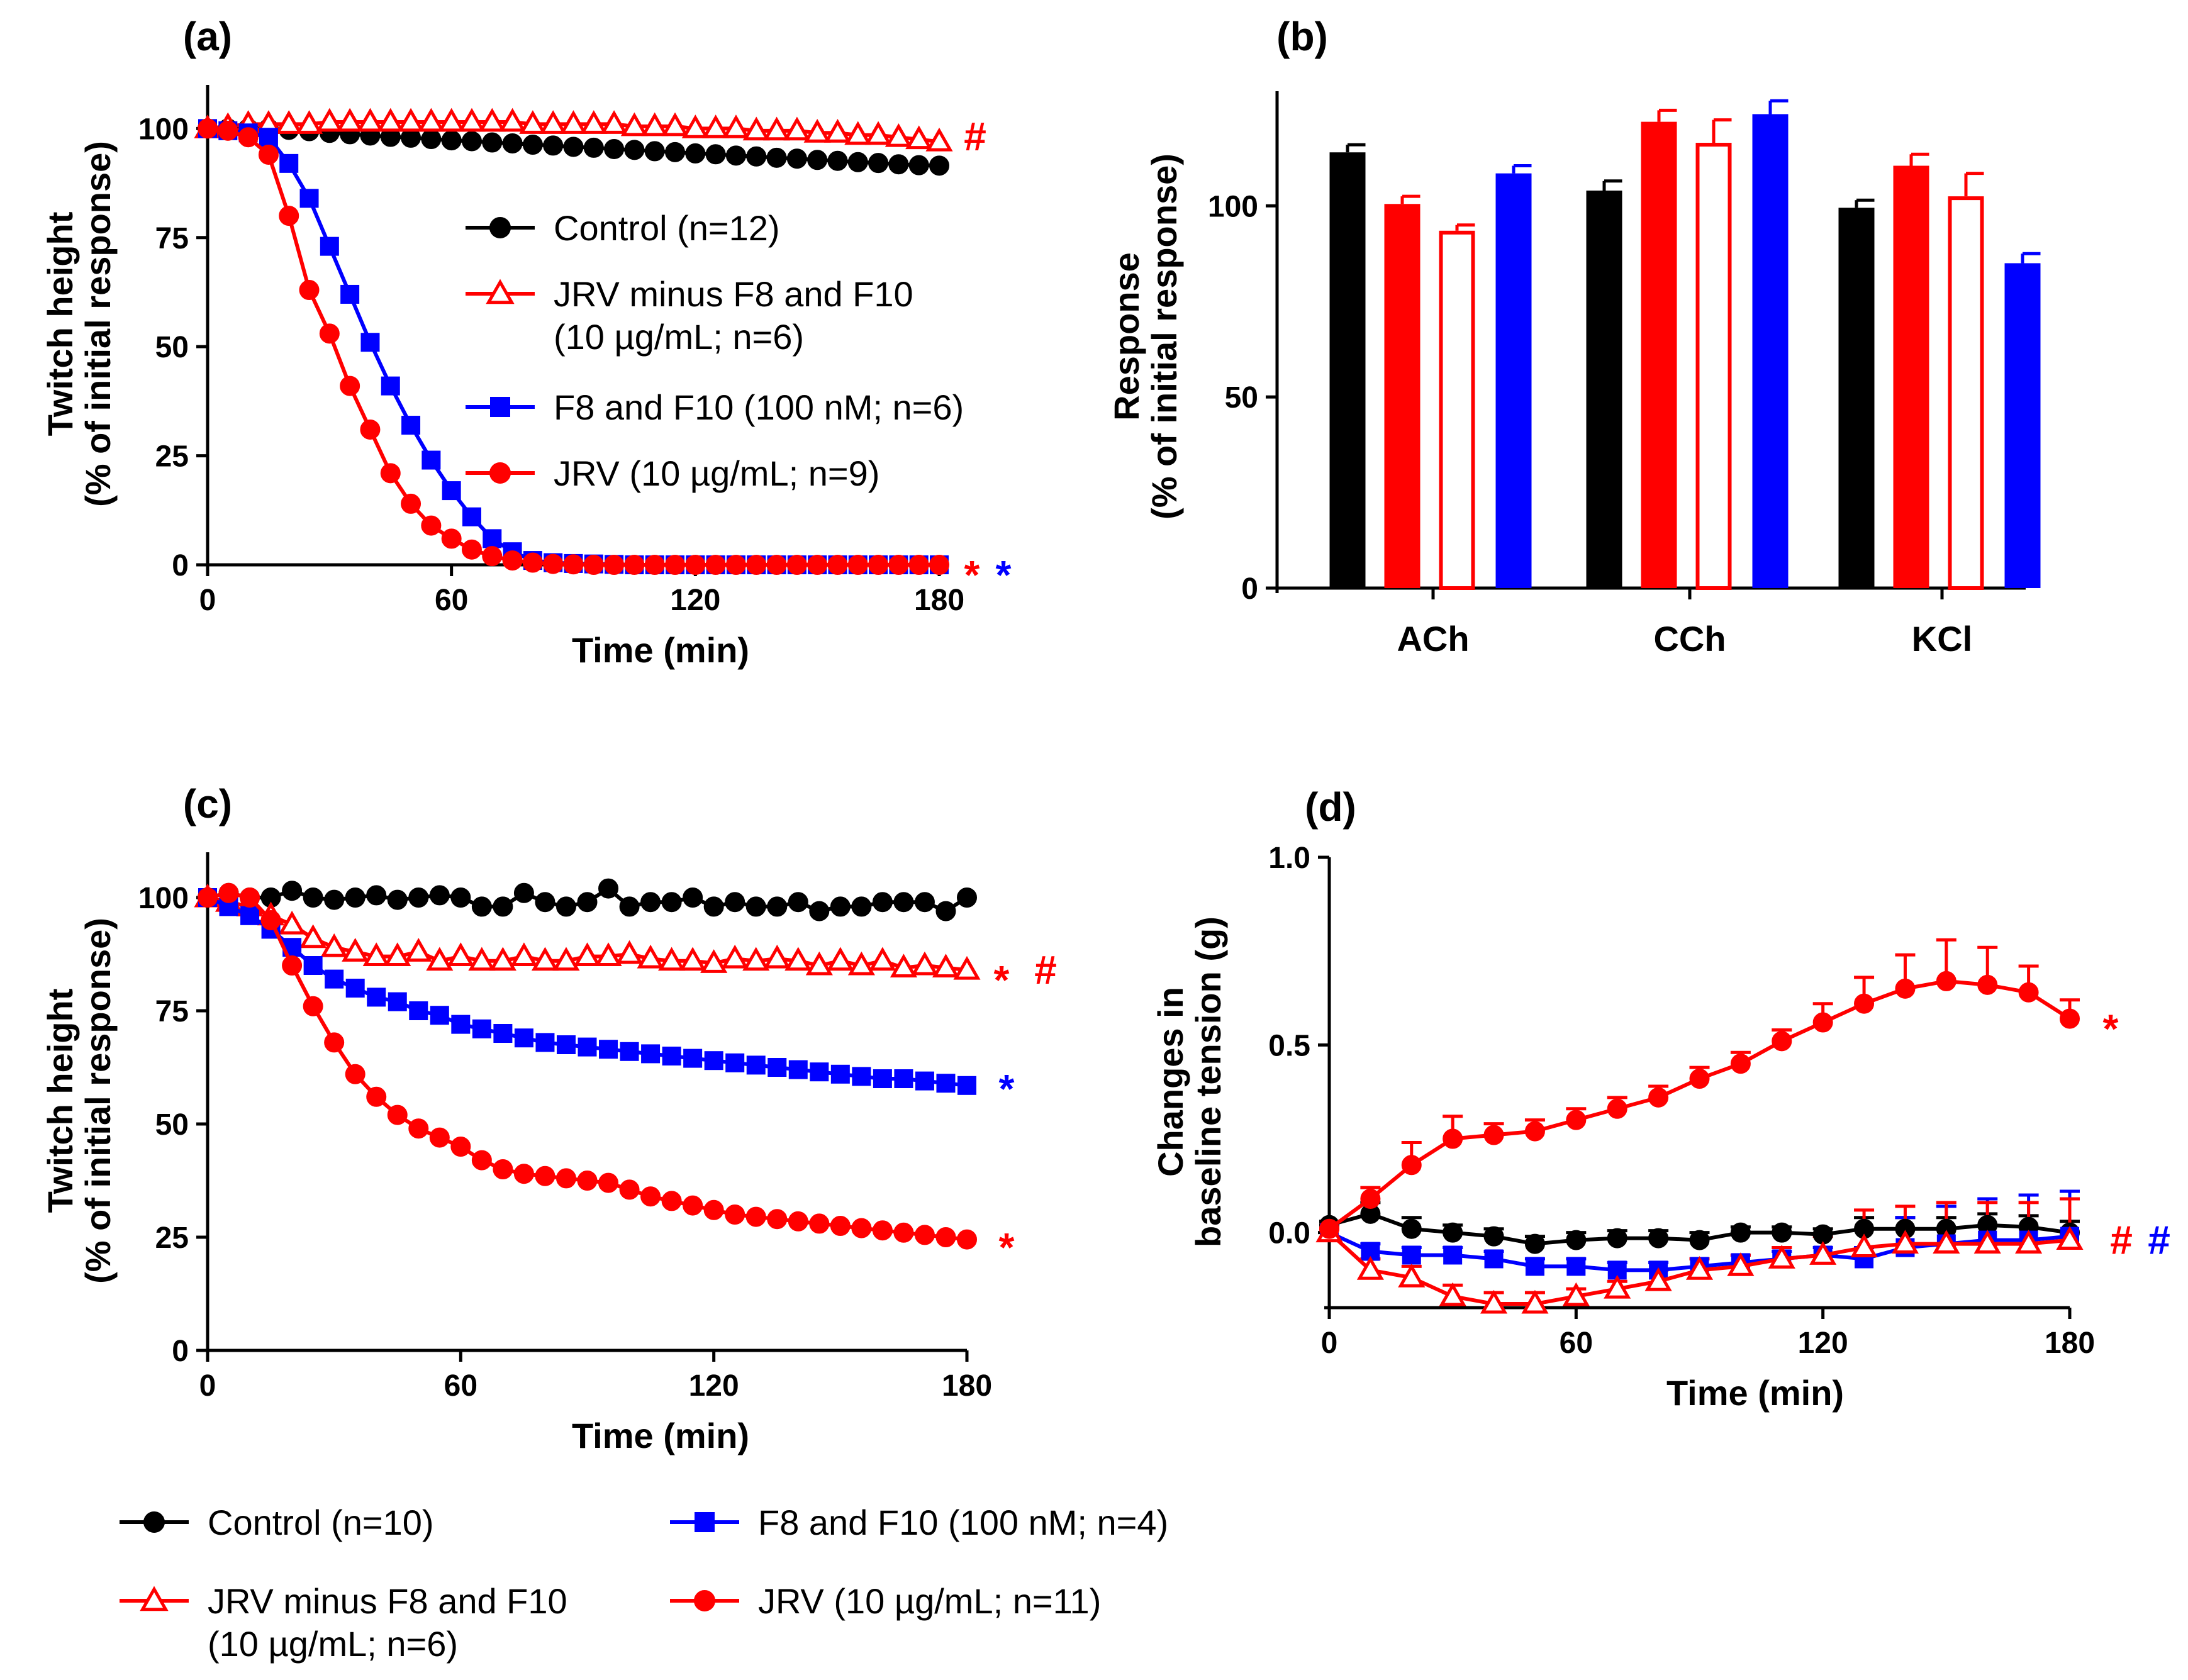 This screenshot has width=2188, height=1680. What do you see at coordinates (939, 600) in the screenshot?
I see `a-x-tick-label: 180` at bounding box center [939, 600].